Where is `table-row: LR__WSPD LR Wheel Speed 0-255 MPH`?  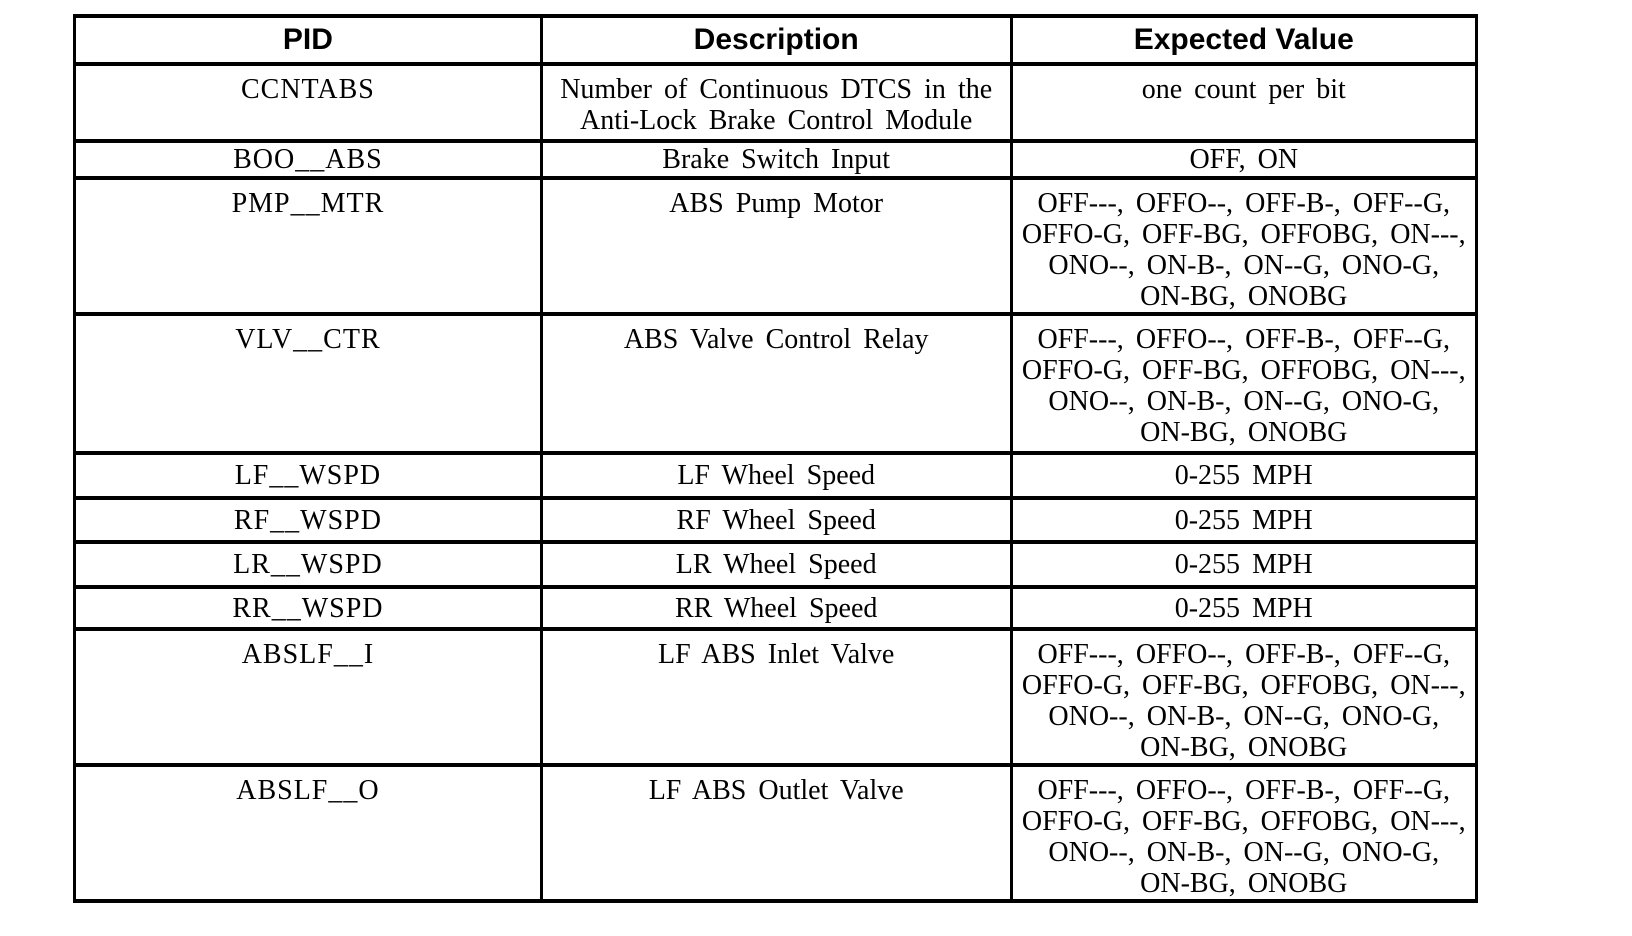
table-row: LR__WSPD LR Wheel Speed 0-255 MPH is located at coordinates (776, 564).